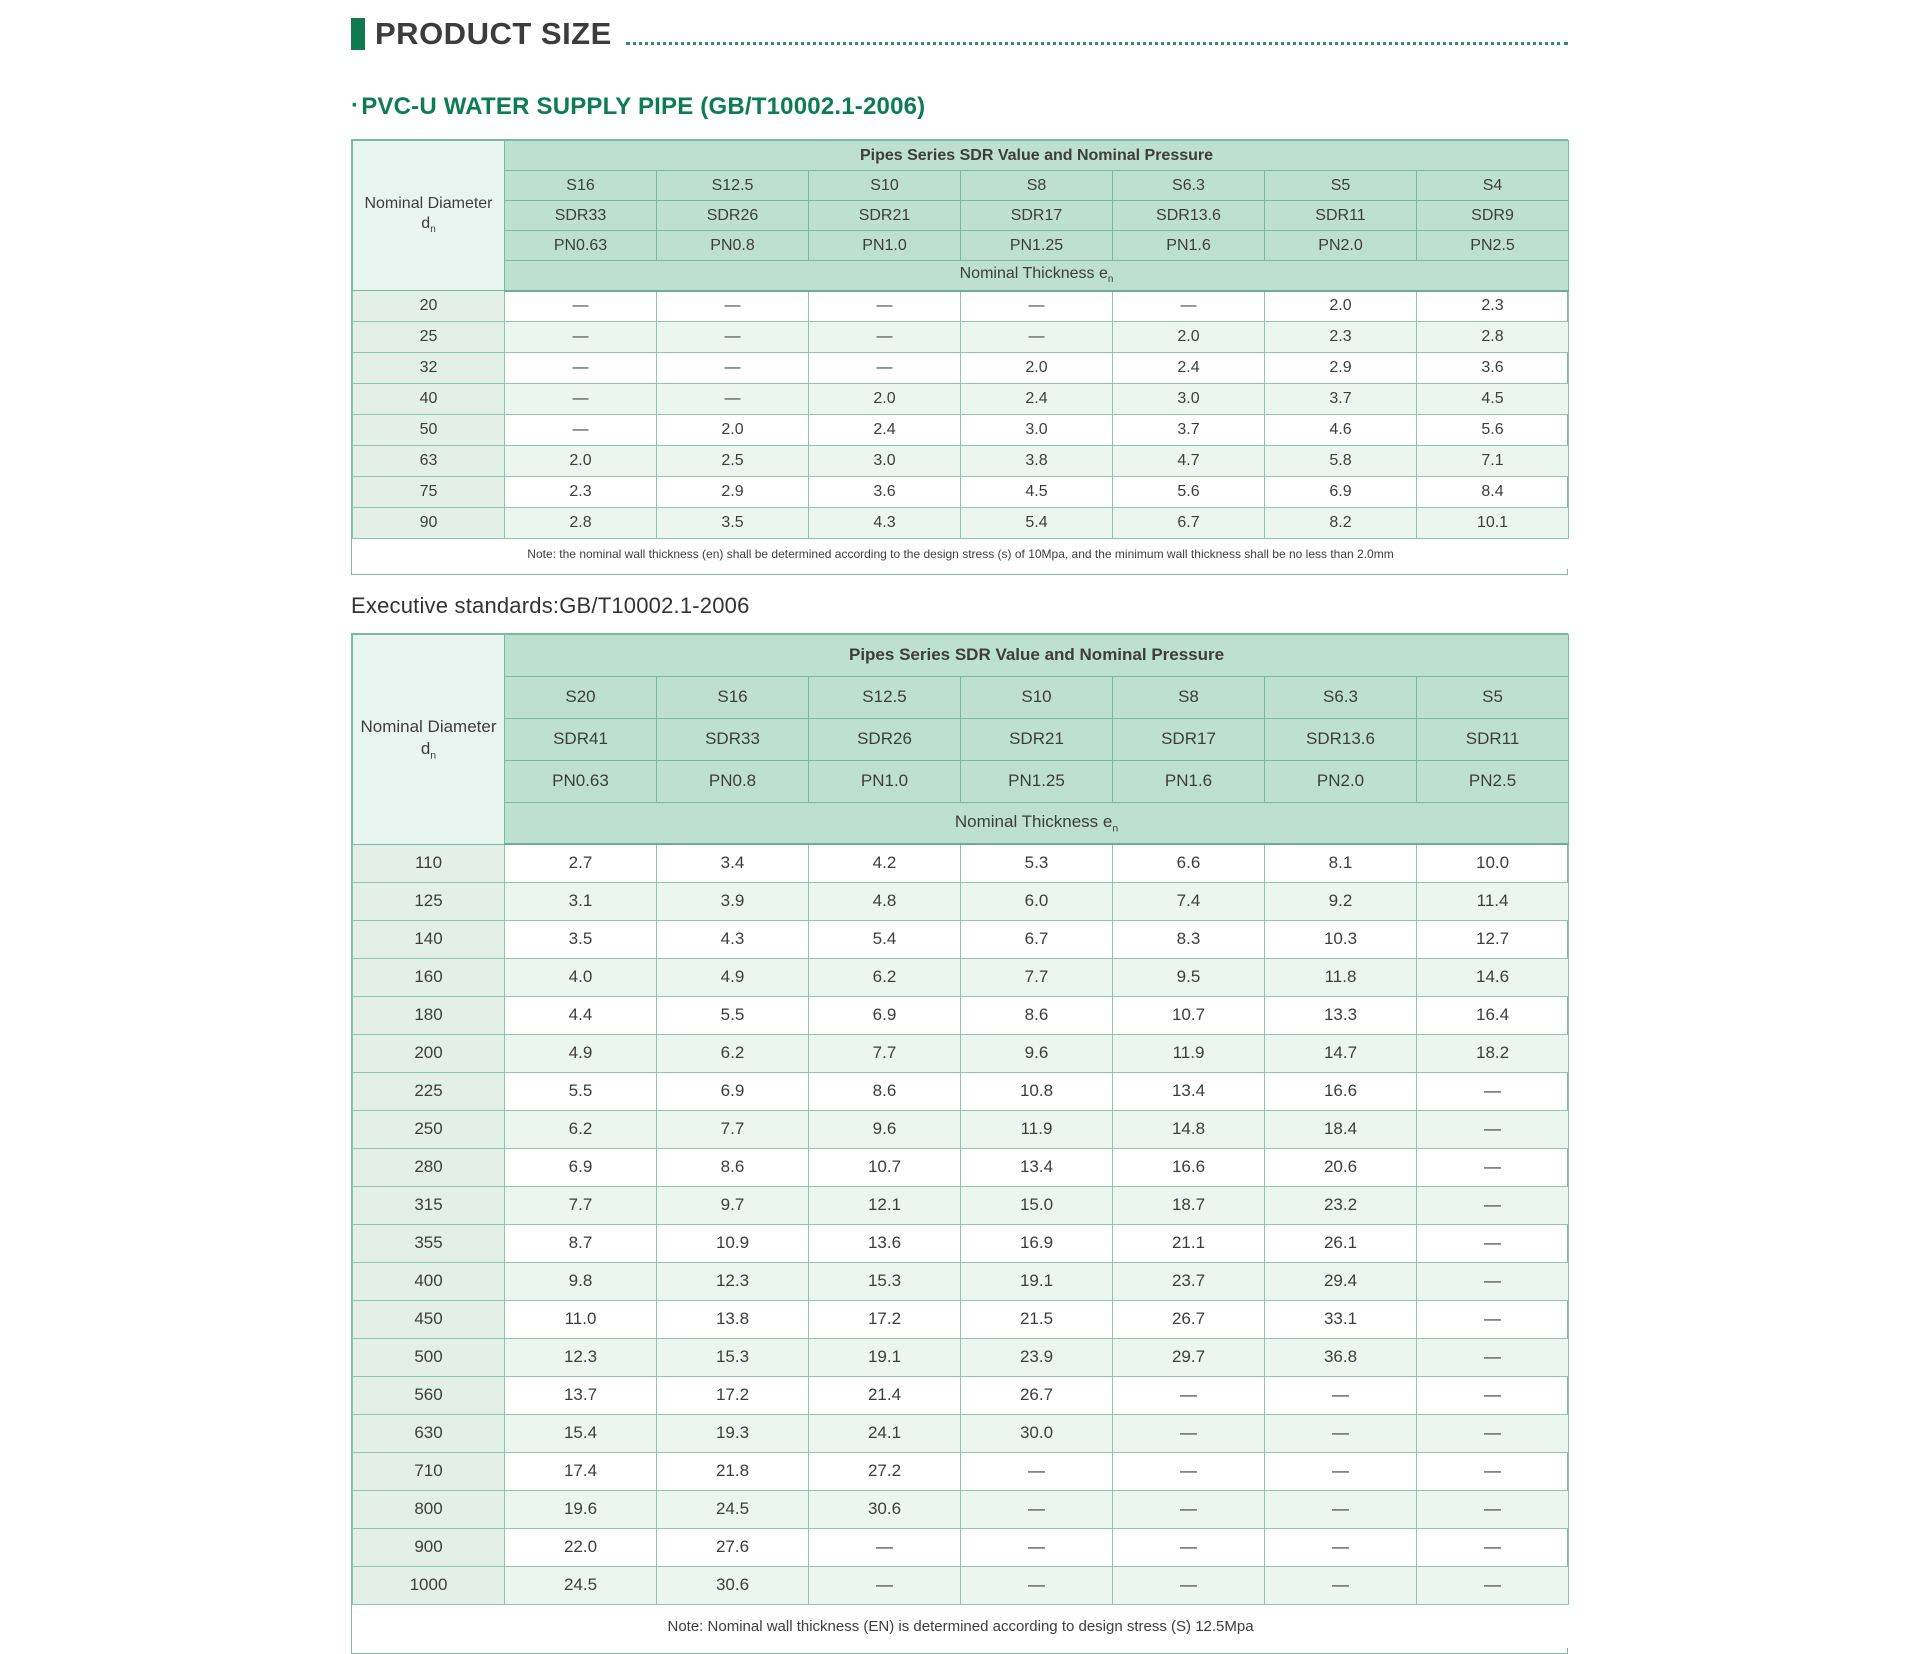  I want to click on table-row: 40 — — 2.0 2.4 3.0 3.7 4.5, so click(960, 399).